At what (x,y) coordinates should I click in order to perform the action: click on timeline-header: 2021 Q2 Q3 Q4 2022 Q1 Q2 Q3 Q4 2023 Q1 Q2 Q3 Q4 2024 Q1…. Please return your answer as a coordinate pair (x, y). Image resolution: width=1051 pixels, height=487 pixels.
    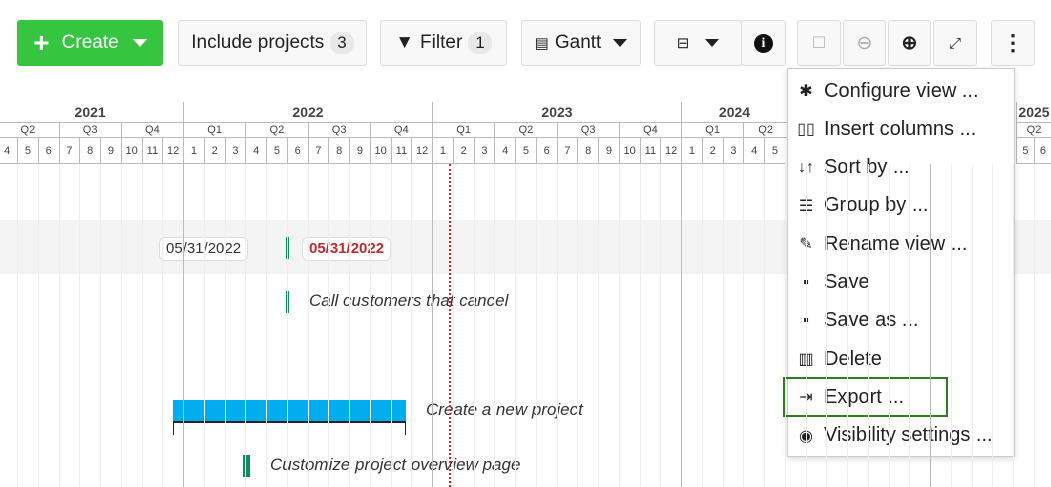
    Looking at the image, I should click on (525, 133).